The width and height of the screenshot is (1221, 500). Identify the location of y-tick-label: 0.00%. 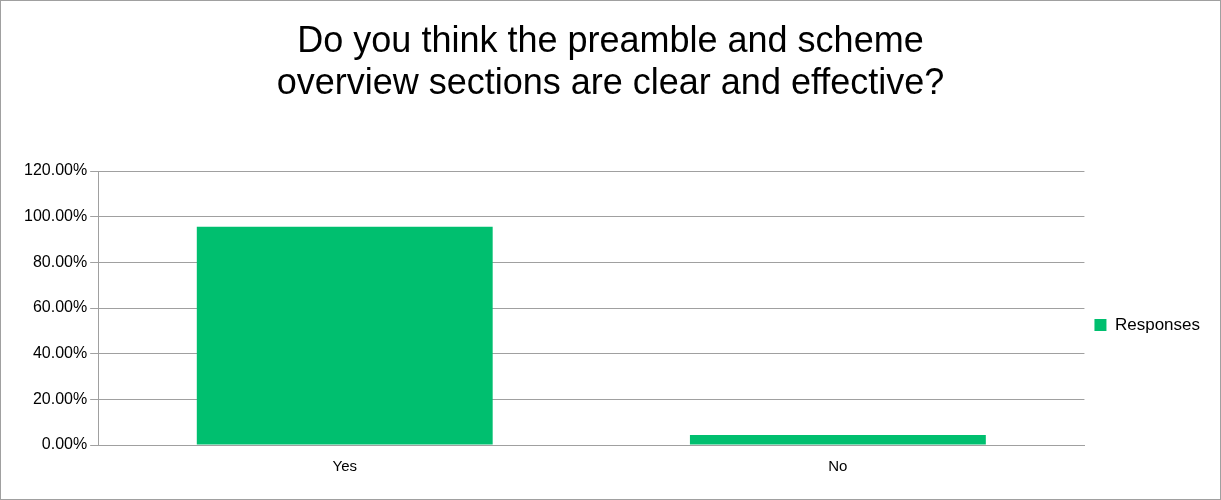
(64, 444).